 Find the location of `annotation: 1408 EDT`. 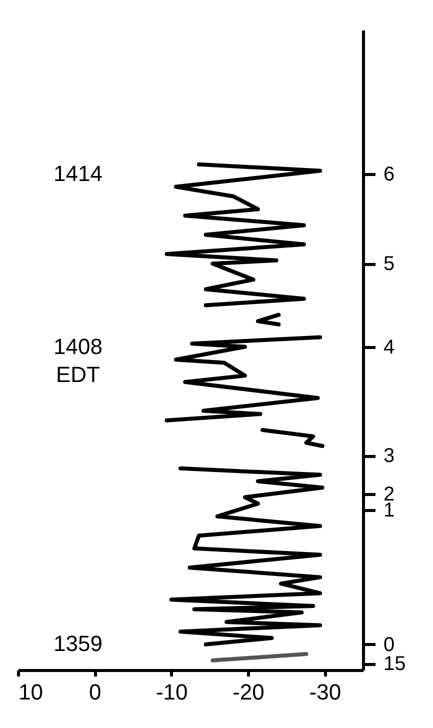

annotation: 1408 EDT is located at coordinates (78, 360).